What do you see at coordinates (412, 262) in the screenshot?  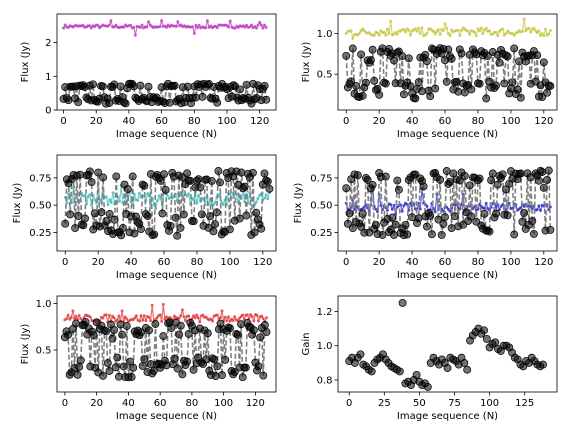 I see `x-tick-label: 40` at bounding box center [412, 262].